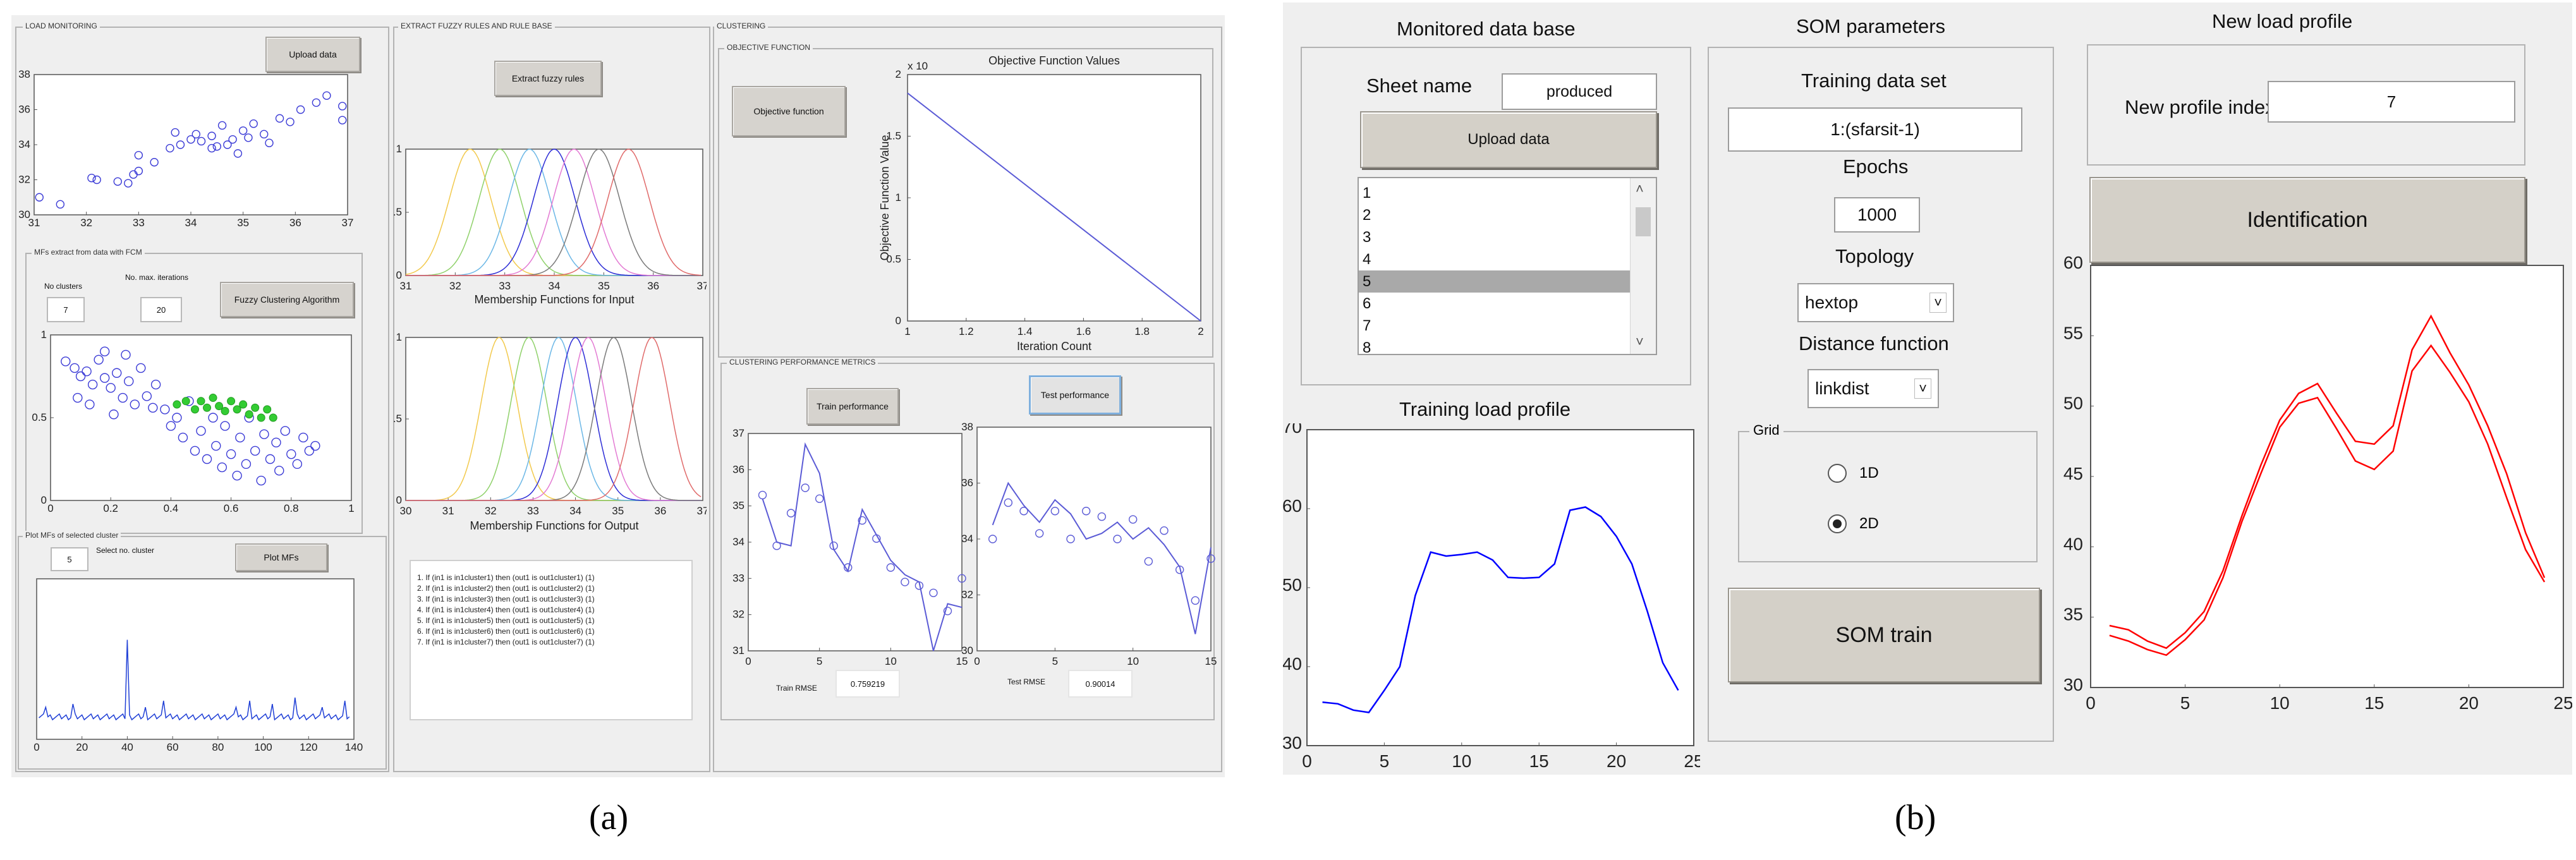 This screenshot has height=860, width=2576. Describe the element at coordinates (1367, 303) in the screenshot. I see `listbox-item: 6` at that location.